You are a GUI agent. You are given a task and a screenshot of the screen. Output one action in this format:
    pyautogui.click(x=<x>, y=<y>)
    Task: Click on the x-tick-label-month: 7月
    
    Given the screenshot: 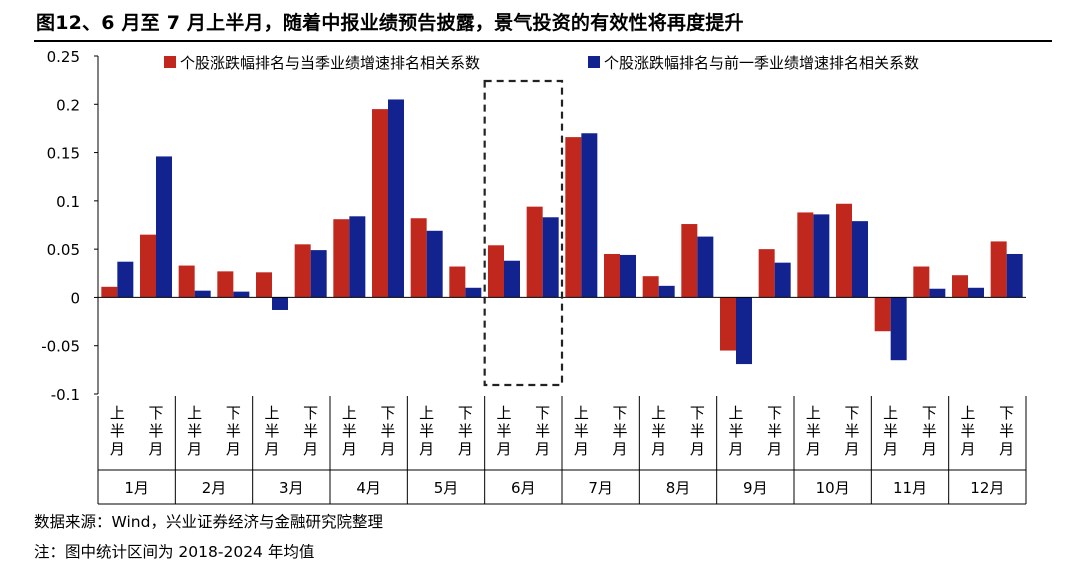 What is the action you would take?
    pyautogui.click(x=600, y=488)
    